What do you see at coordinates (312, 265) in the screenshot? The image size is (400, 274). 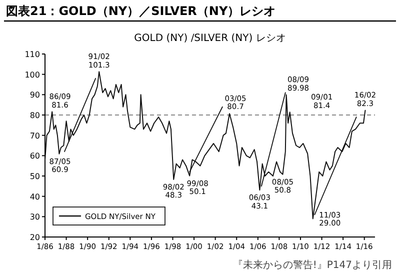 I see `text: 『未来からの警告!』P147より引用` at bounding box center [312, 265].